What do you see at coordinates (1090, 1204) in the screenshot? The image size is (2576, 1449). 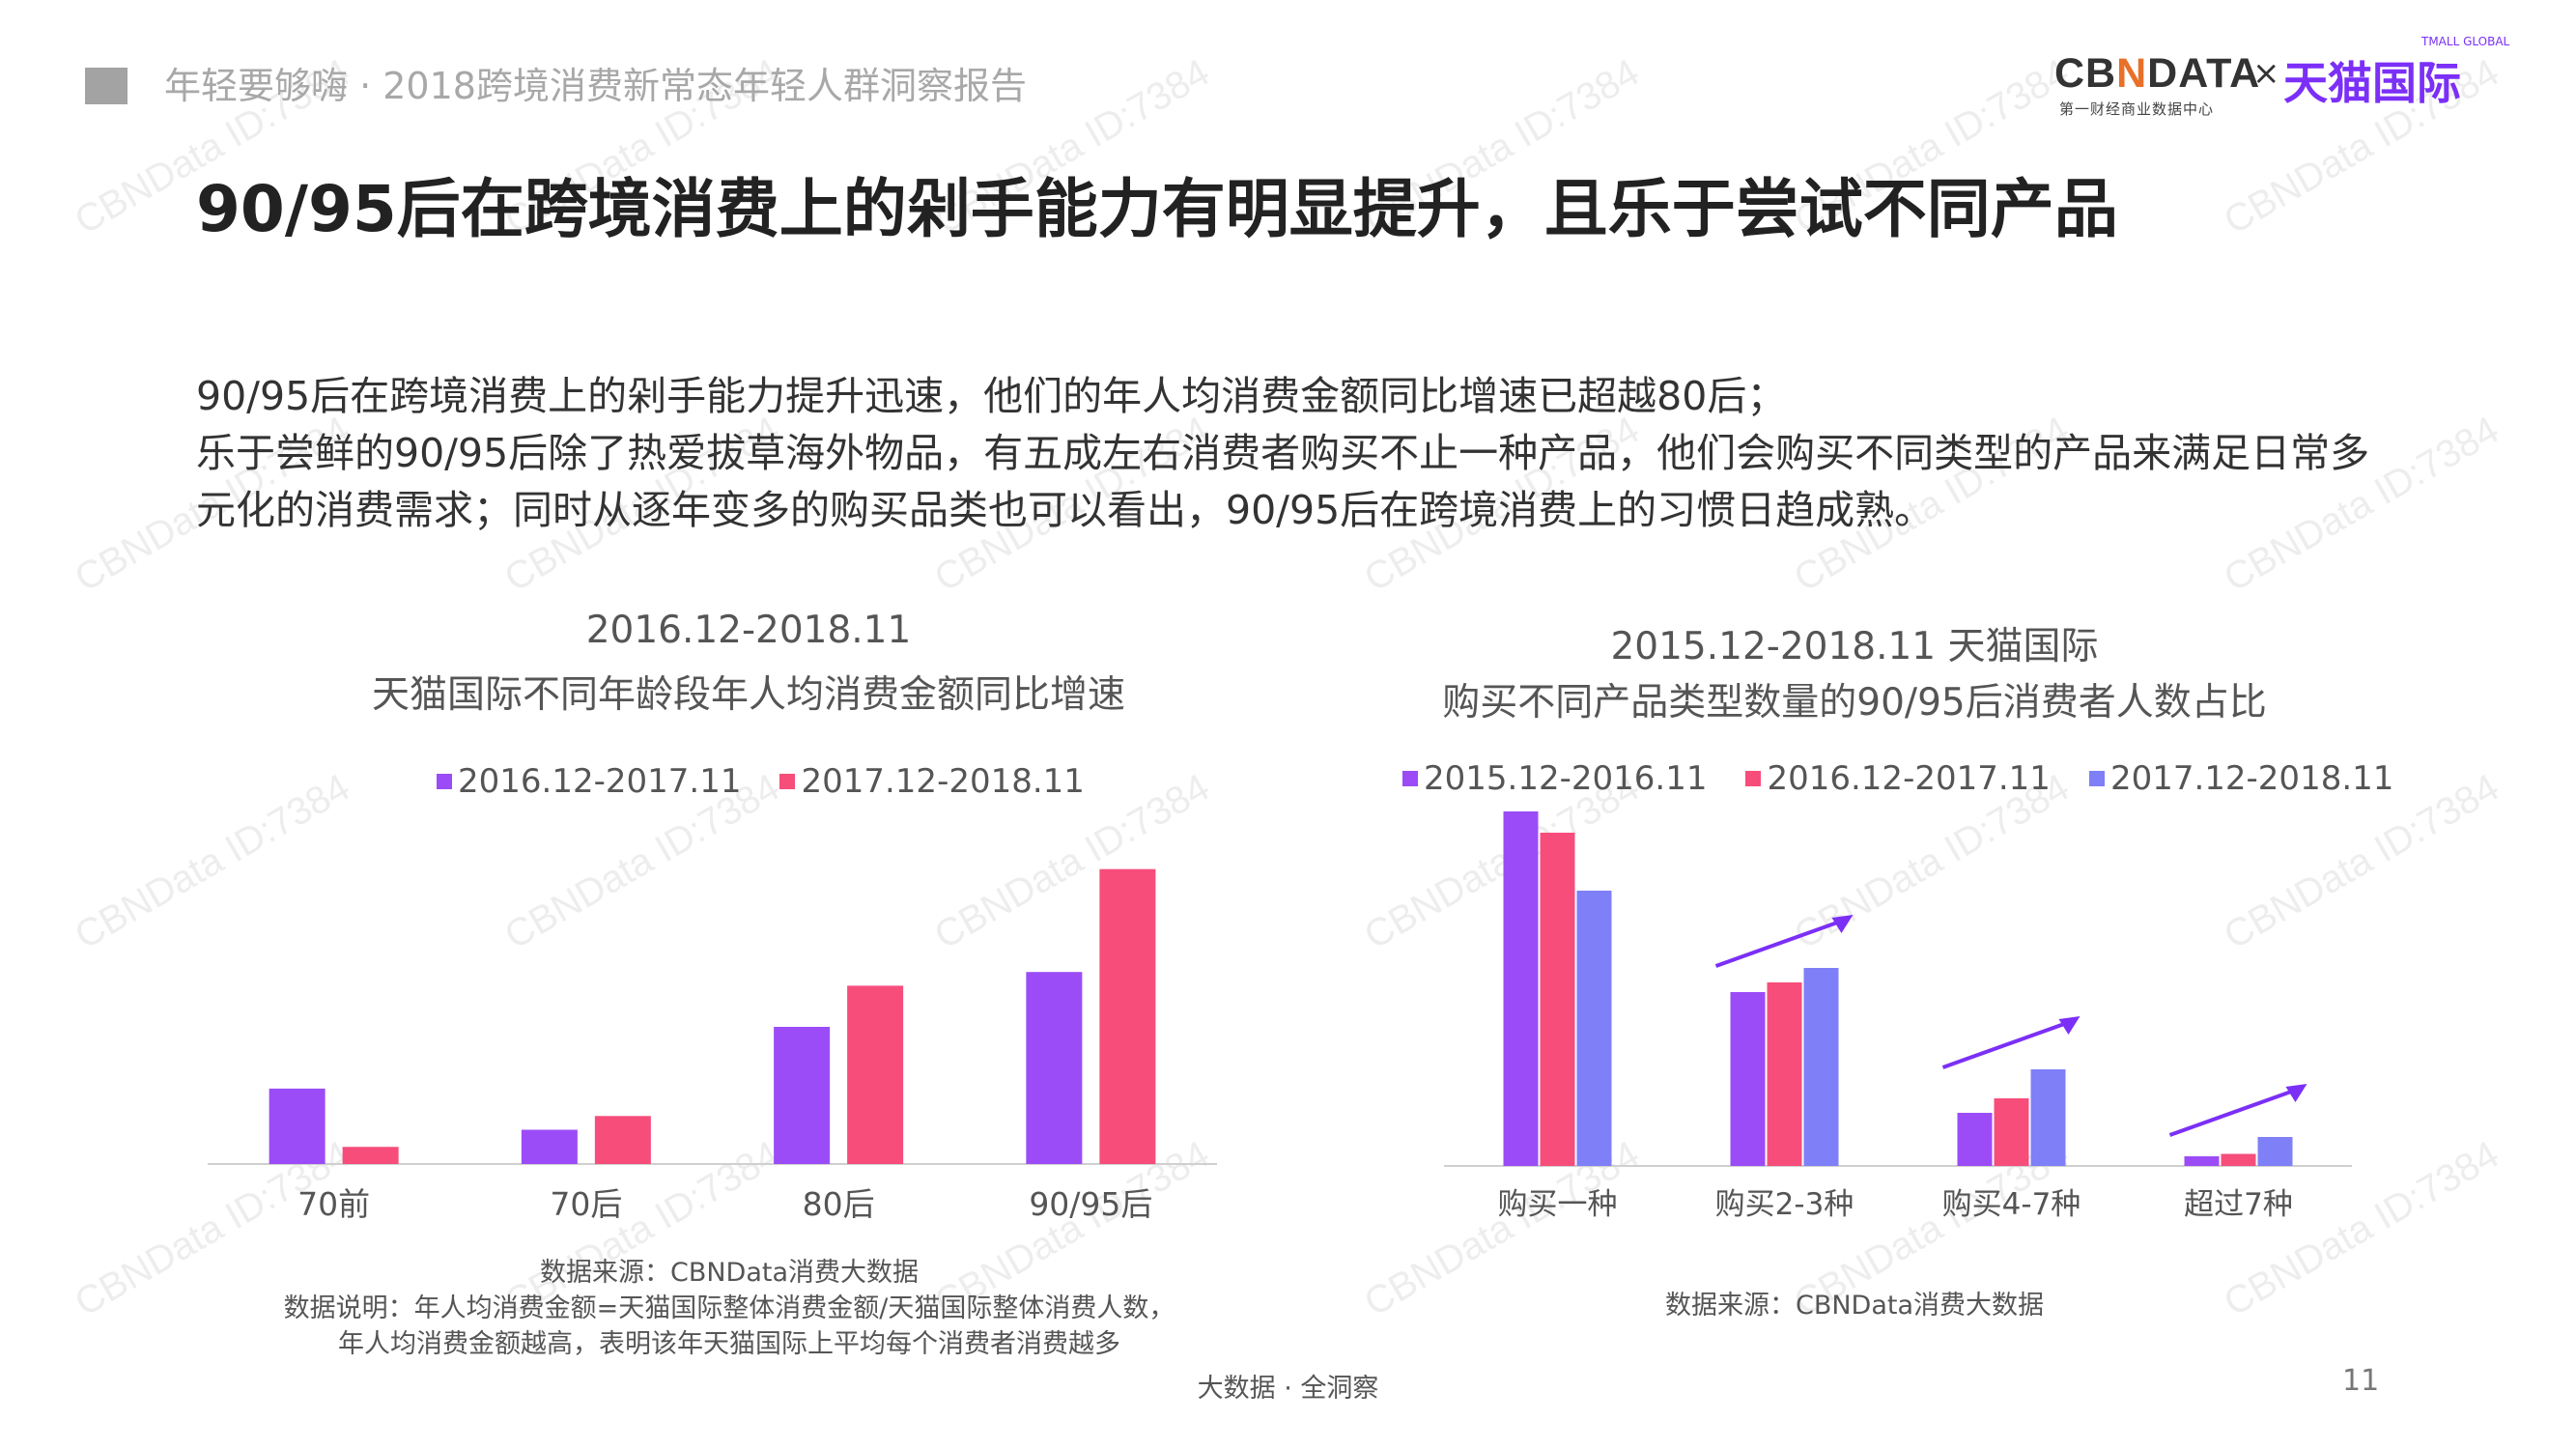 I see `x-tick-label: 90/95后` at bounding box center [1090, 1204].